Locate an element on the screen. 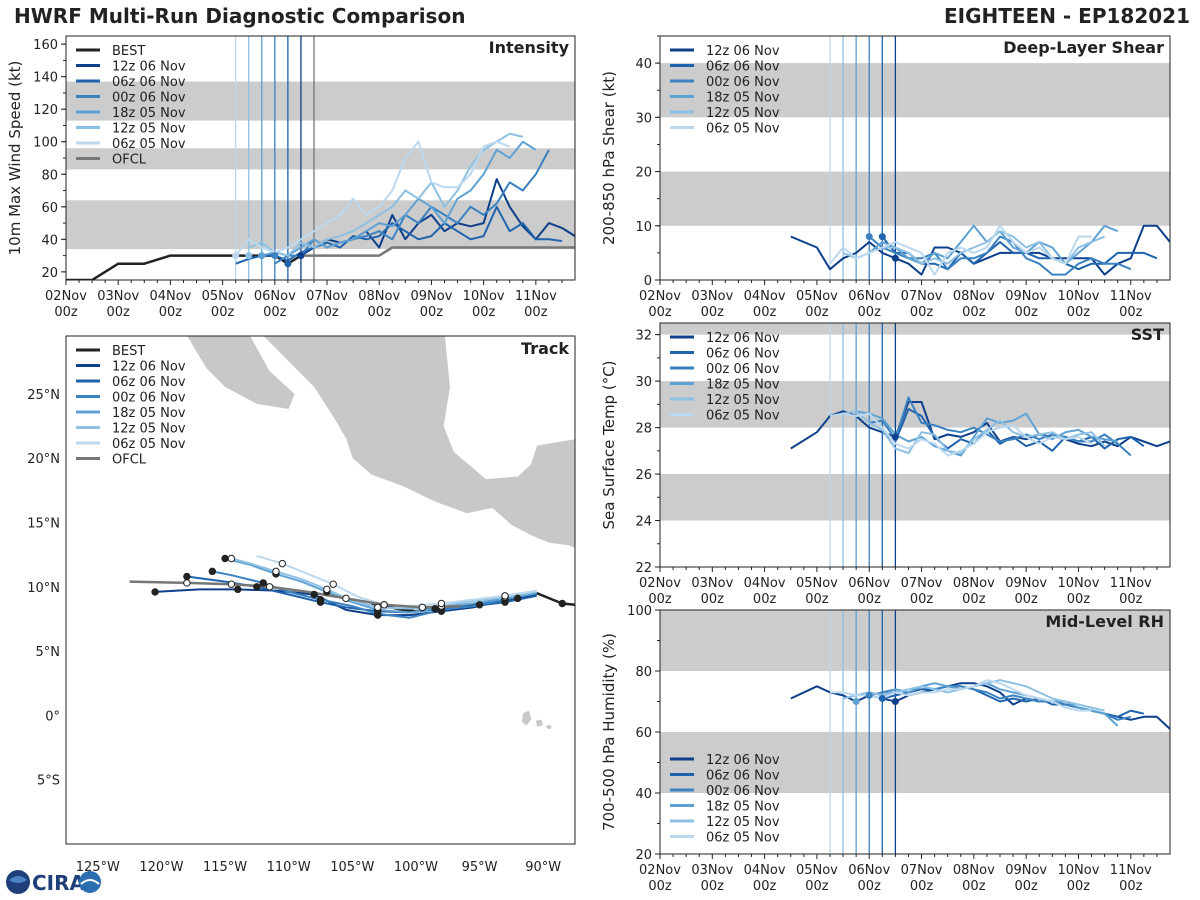 The image size is (1200, 900). lon-tick-label: 120°W is located at coordinates (161, 867).